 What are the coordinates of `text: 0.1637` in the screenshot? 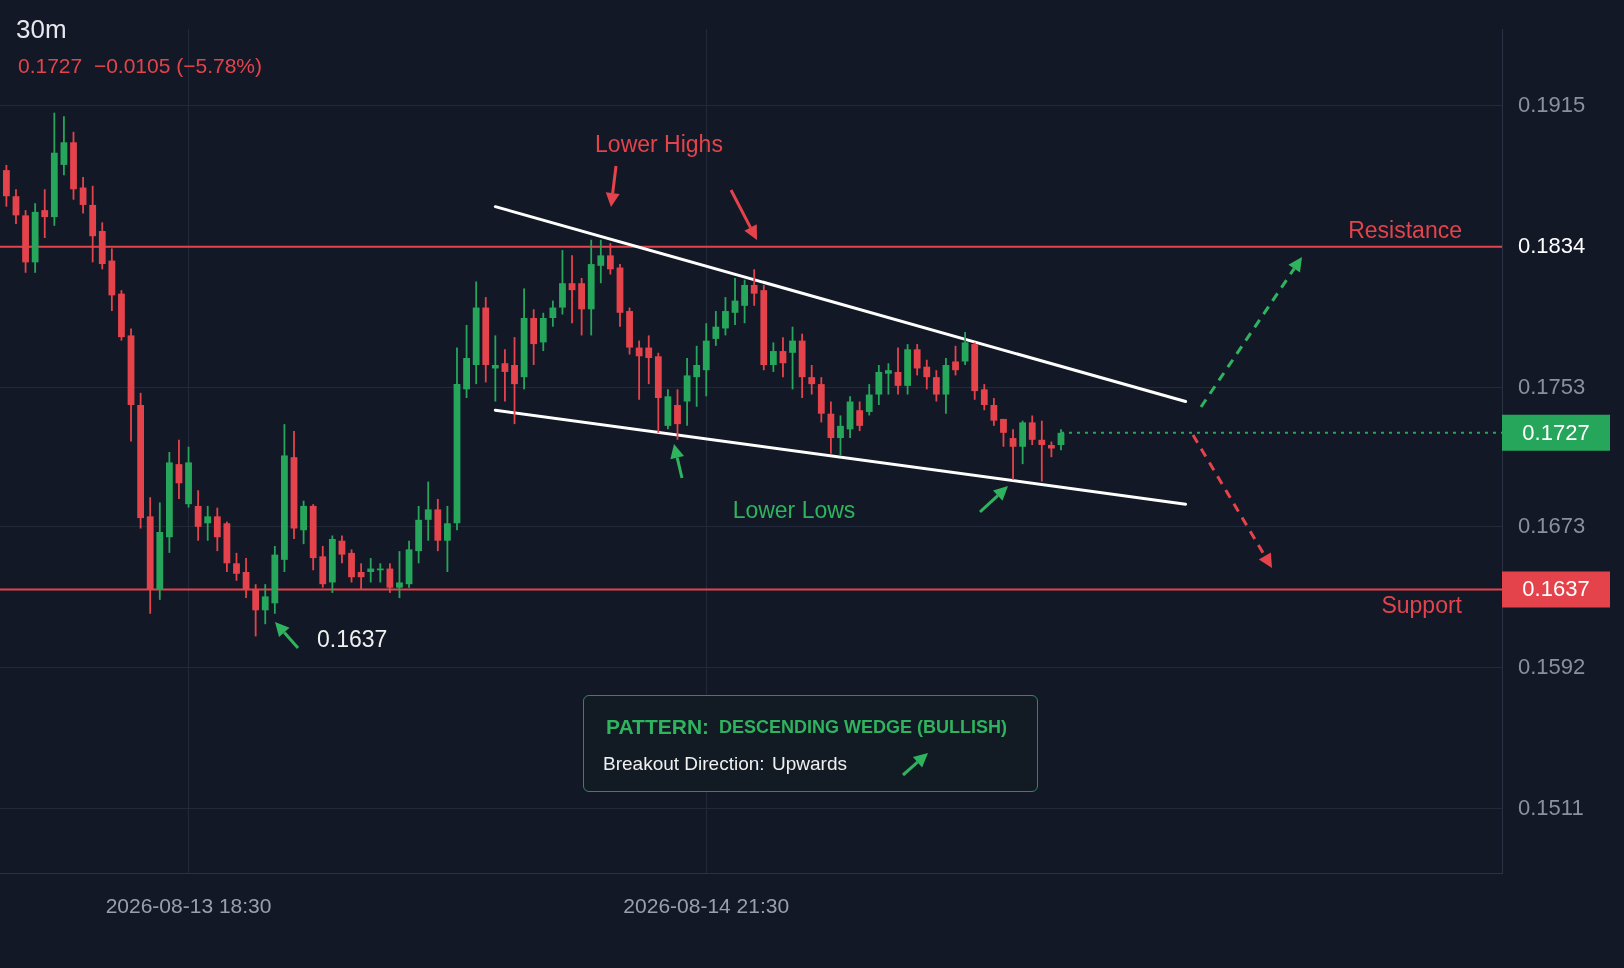 It's located at (1556, 589).